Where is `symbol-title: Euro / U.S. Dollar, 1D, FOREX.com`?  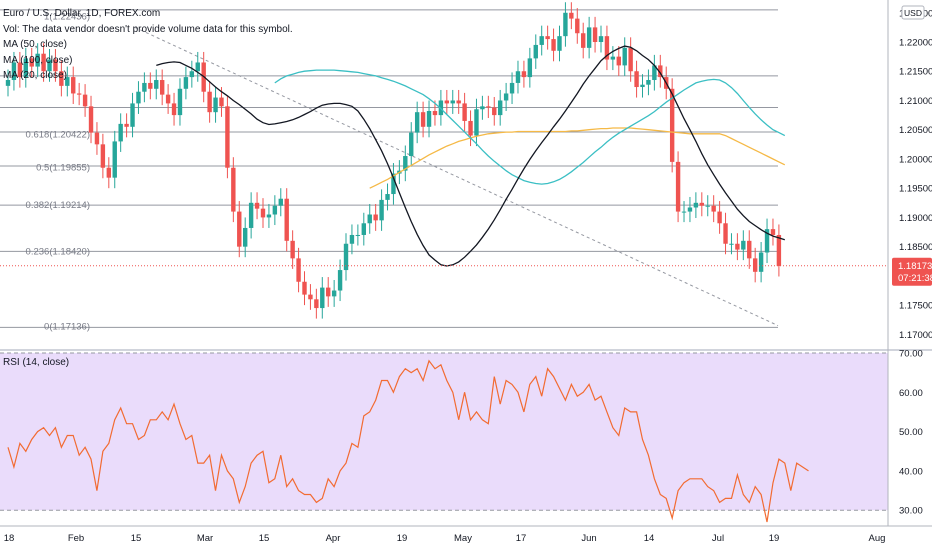 symbol-title: Euro / U.S. Dollar, 1D, FOREX.com is located at coordinates (82, 13).